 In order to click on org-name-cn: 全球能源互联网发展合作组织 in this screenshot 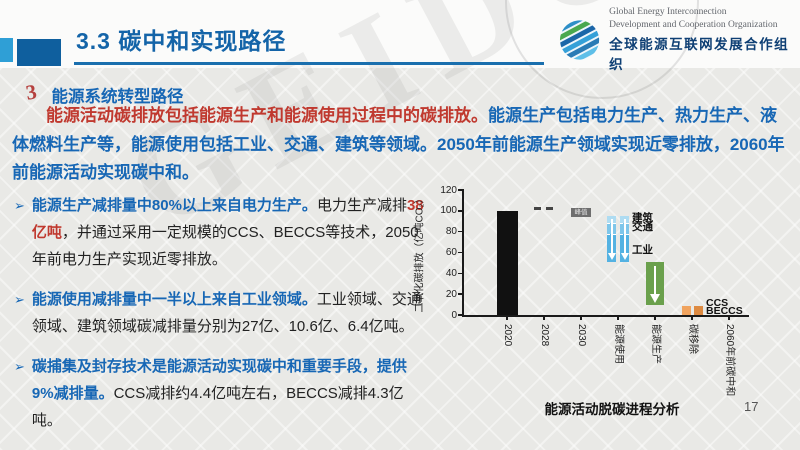, I will do `click(699, 54)`.